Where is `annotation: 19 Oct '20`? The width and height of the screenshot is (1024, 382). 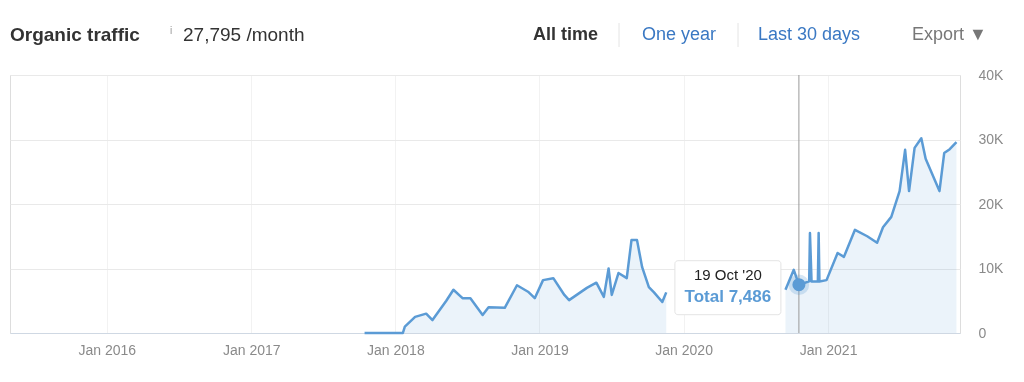 annotation: 19 Oct '20 is located at coordinates (727, 274).